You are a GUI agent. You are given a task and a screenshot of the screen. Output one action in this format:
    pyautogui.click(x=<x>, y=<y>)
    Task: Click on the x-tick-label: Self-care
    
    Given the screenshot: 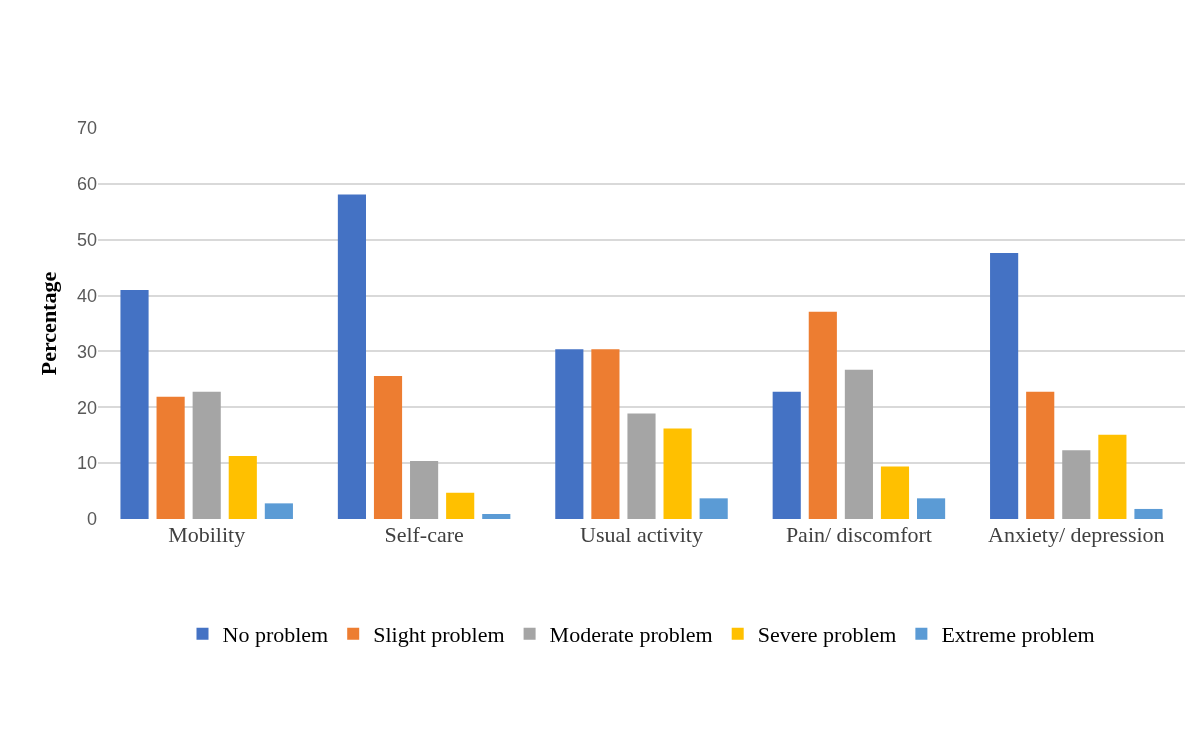 What is the action you would take?
    pyautogui.click(x=424, y=534)
    